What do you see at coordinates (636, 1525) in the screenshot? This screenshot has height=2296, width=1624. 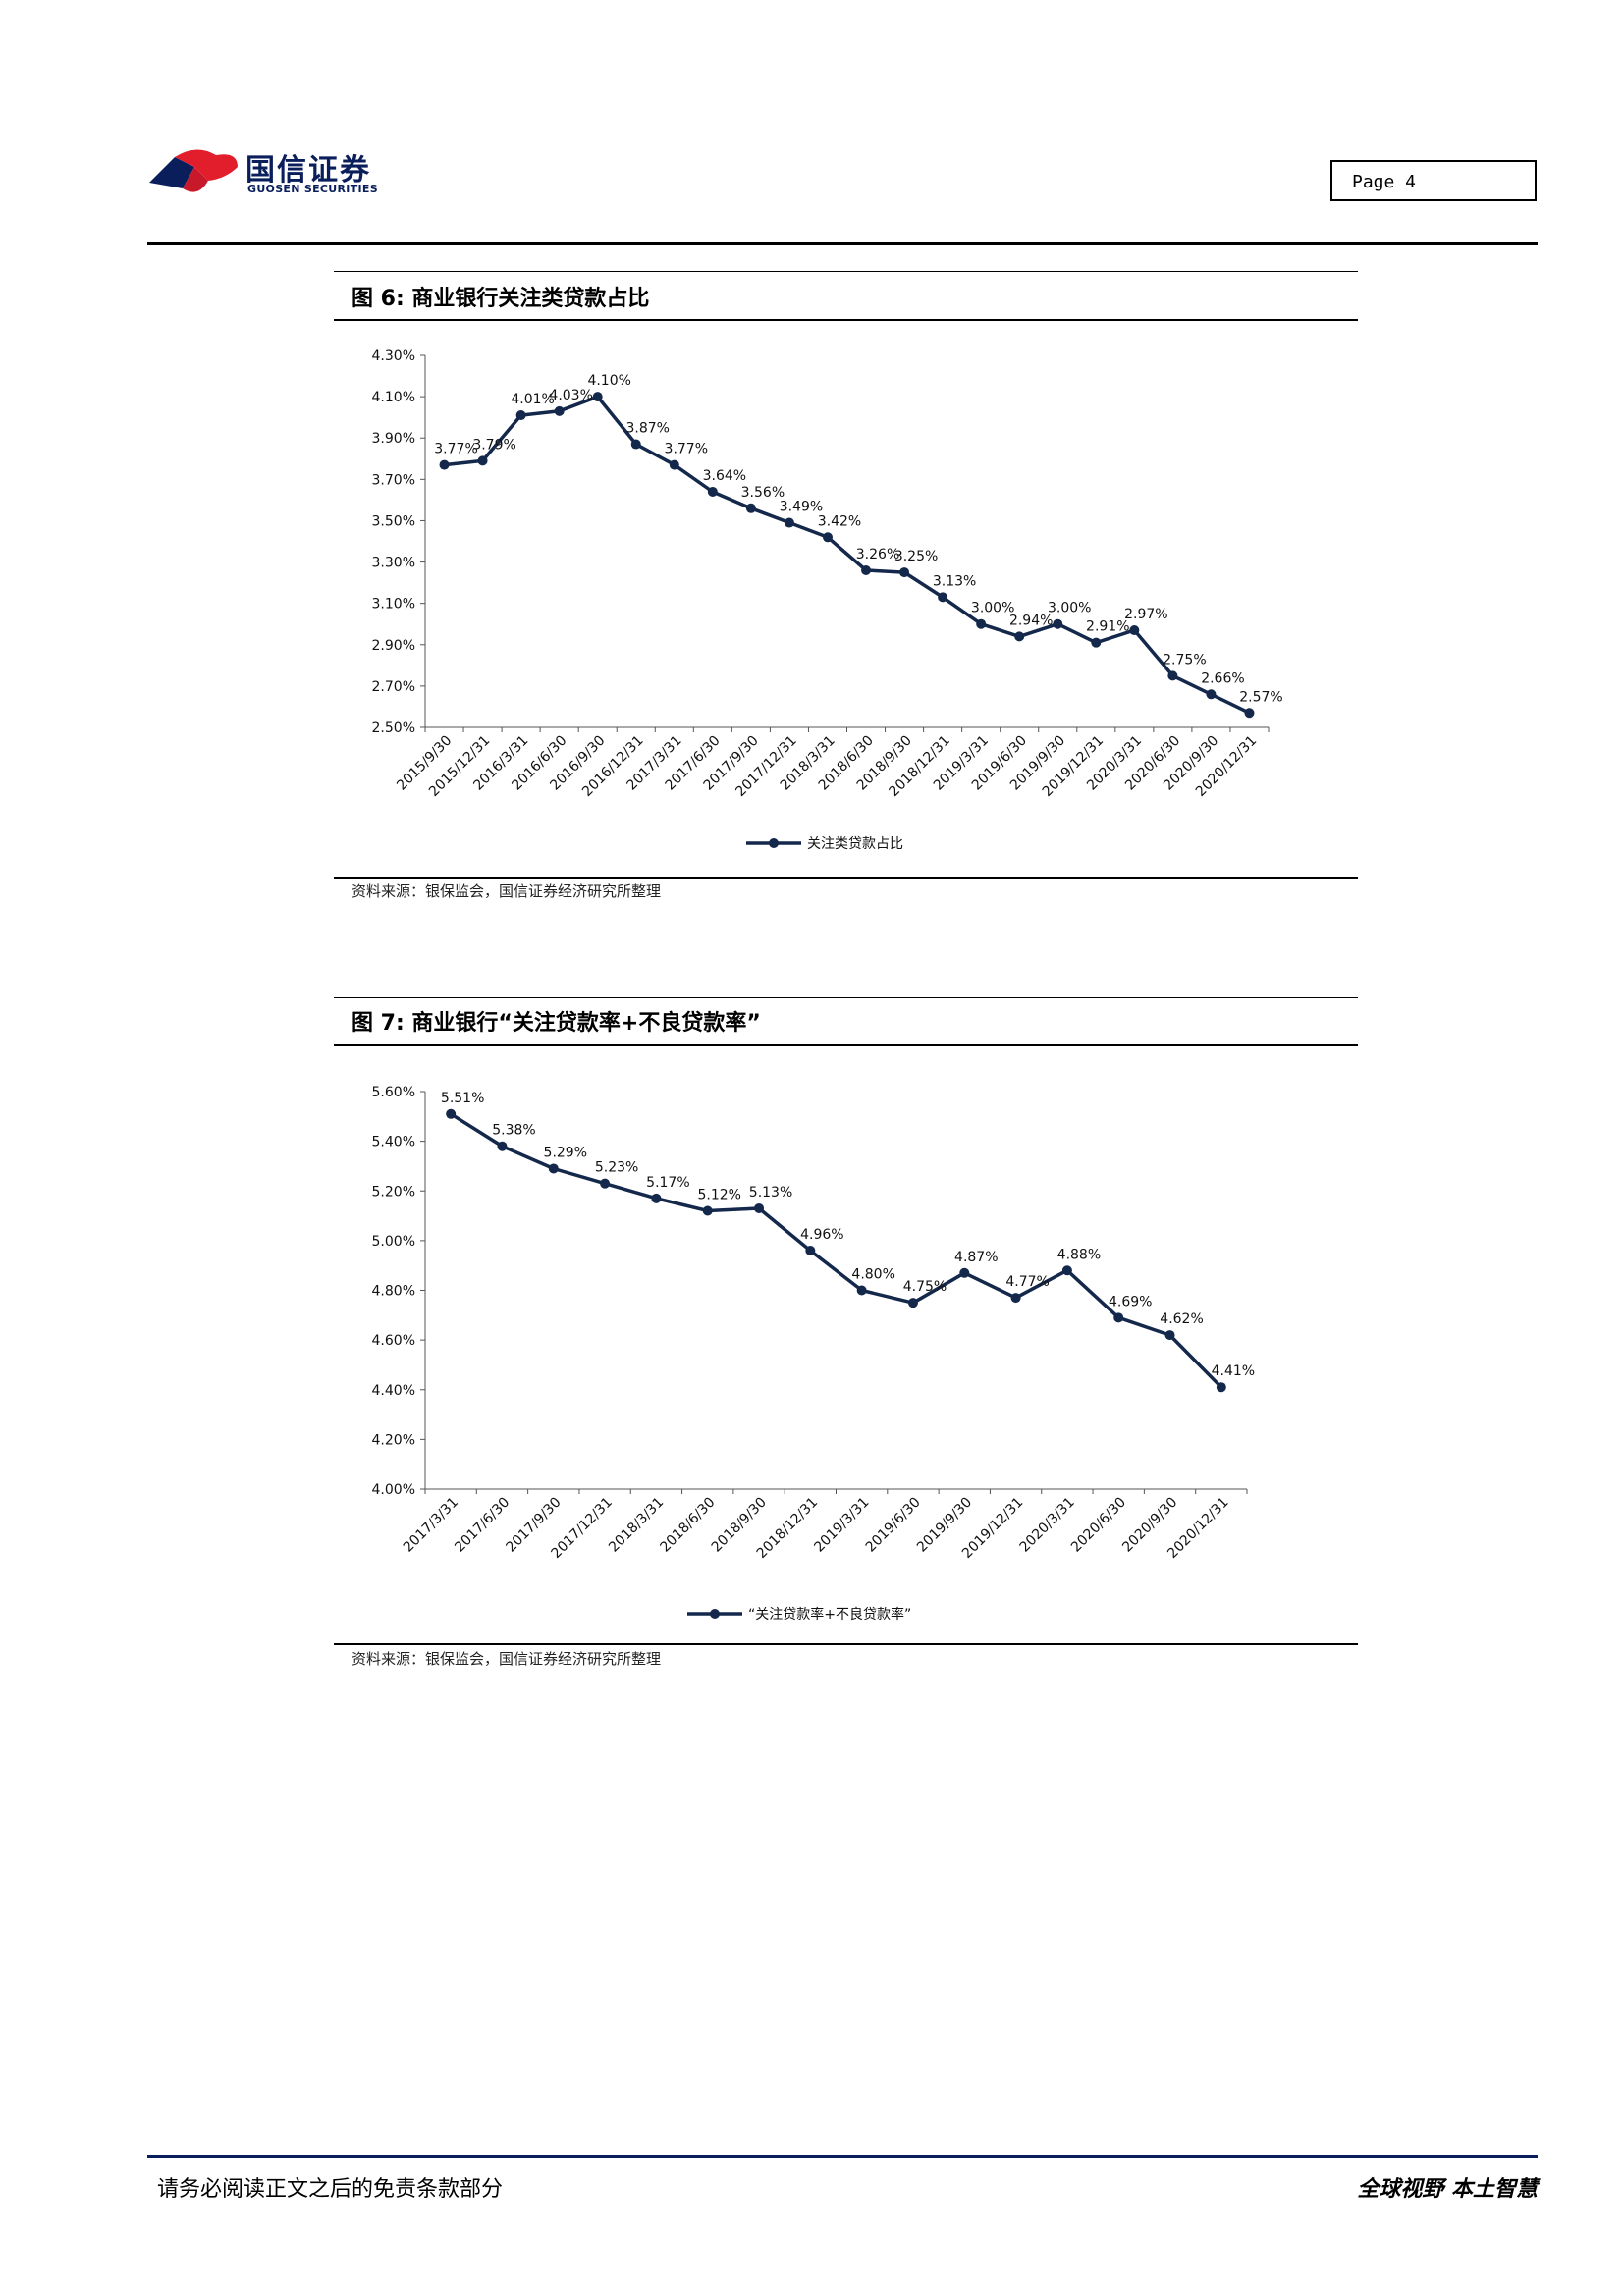 I see `x-tick-label: 2018/3/31` at bounding box center [636, 1525].